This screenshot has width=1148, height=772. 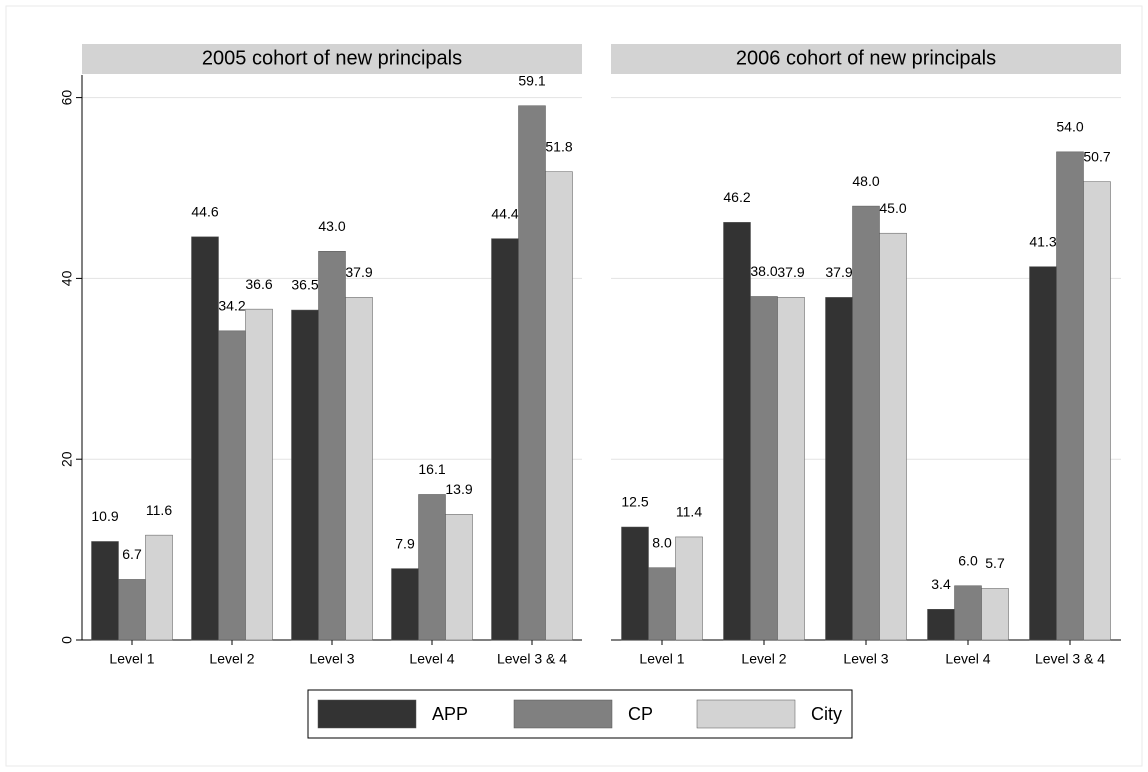 I want to click on legend-label: City, so click(x=826, y=714).